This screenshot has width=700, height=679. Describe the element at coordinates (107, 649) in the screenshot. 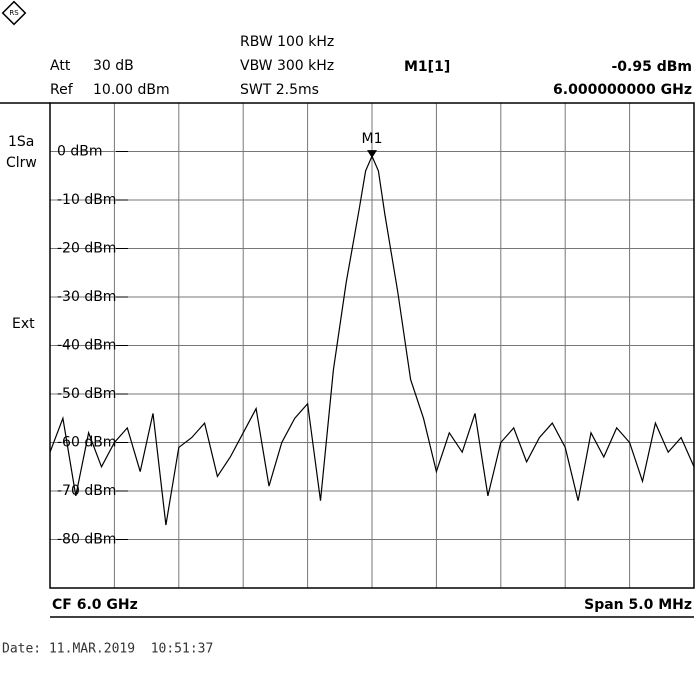

I see `date: Date: 11.MAR.2019 10:51:37` at that location.